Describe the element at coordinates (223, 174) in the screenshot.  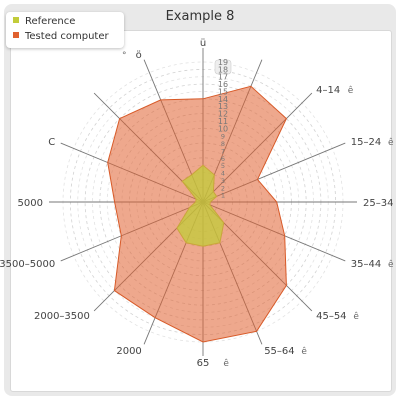
I see `radial-tick-label: 4` at that location.